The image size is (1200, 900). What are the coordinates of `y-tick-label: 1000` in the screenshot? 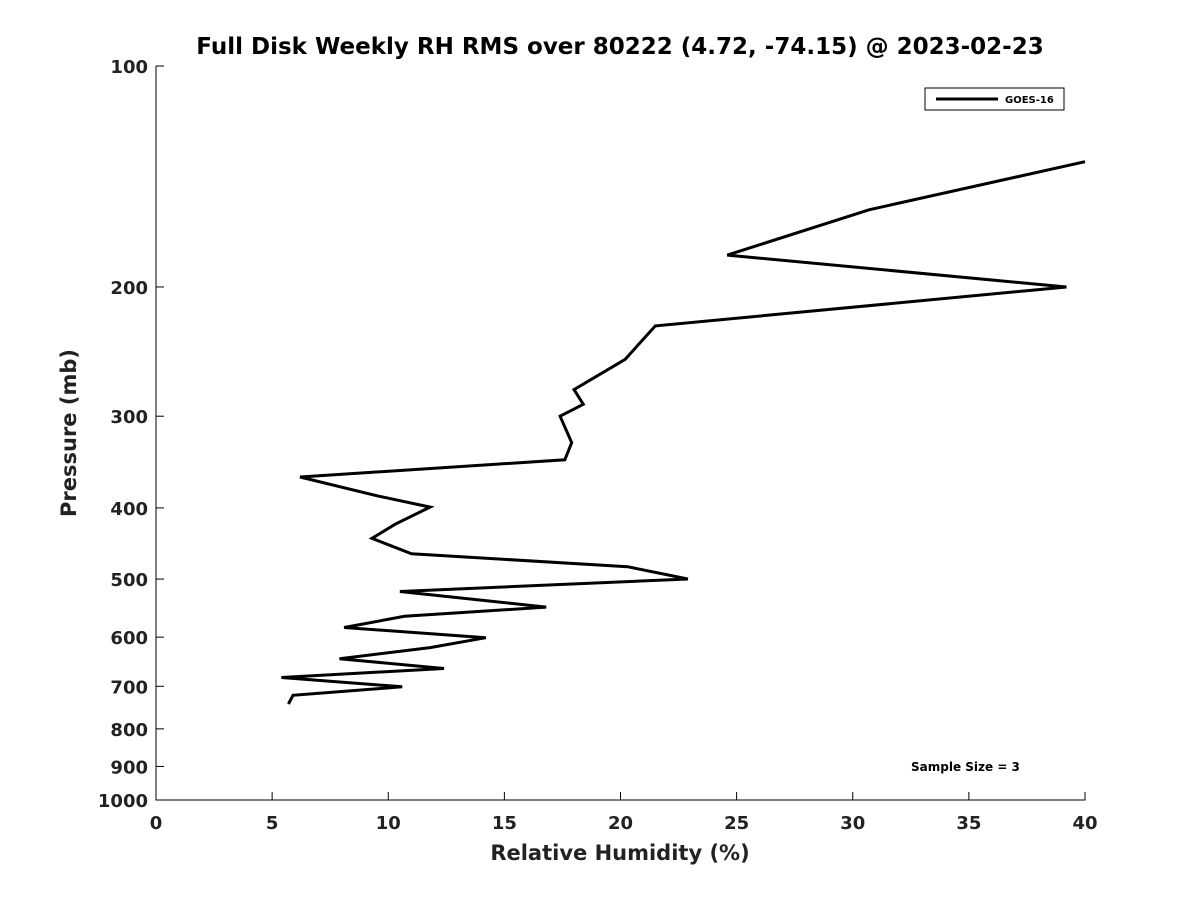 It's located at (123, 801).